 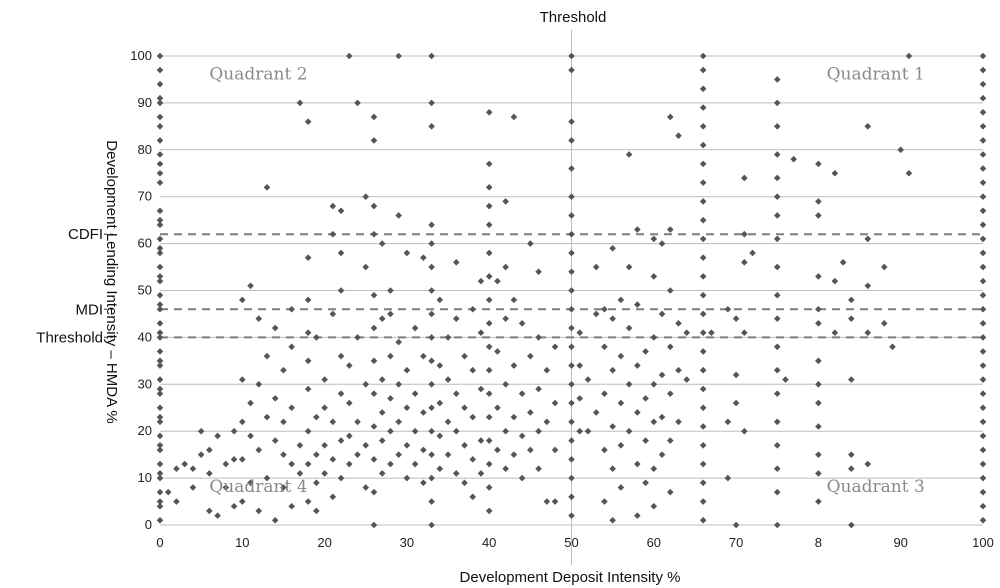 I want to click on quadrant-label: Quadrant 1, so click(x=876, y=74).